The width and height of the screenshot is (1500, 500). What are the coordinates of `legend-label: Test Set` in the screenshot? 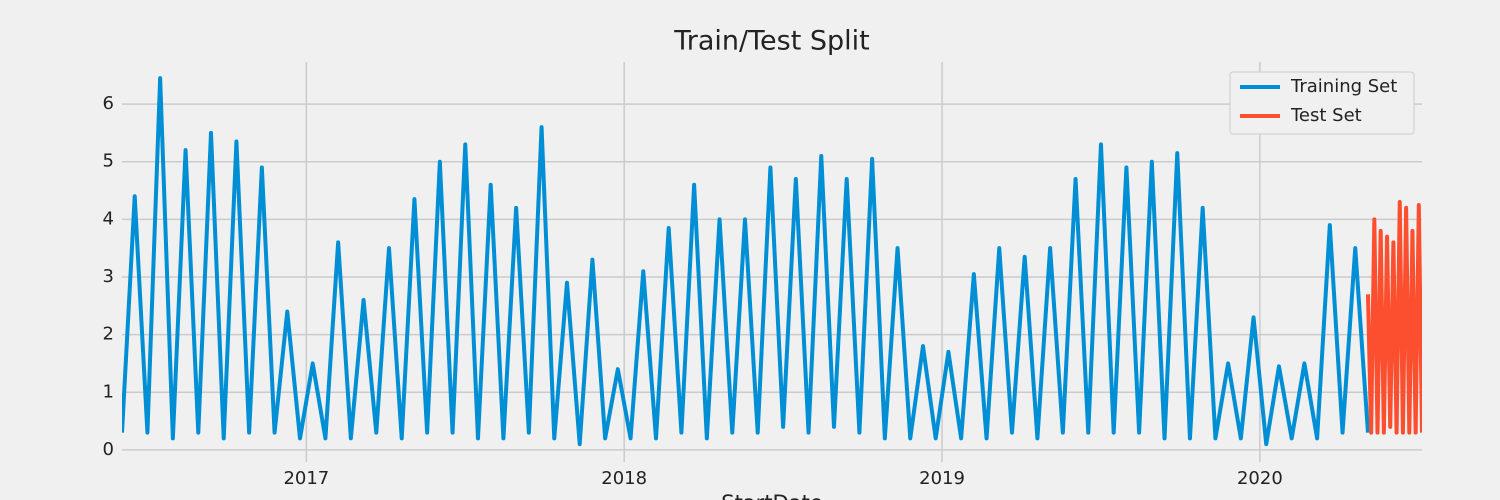 It's located at (1326, 115).